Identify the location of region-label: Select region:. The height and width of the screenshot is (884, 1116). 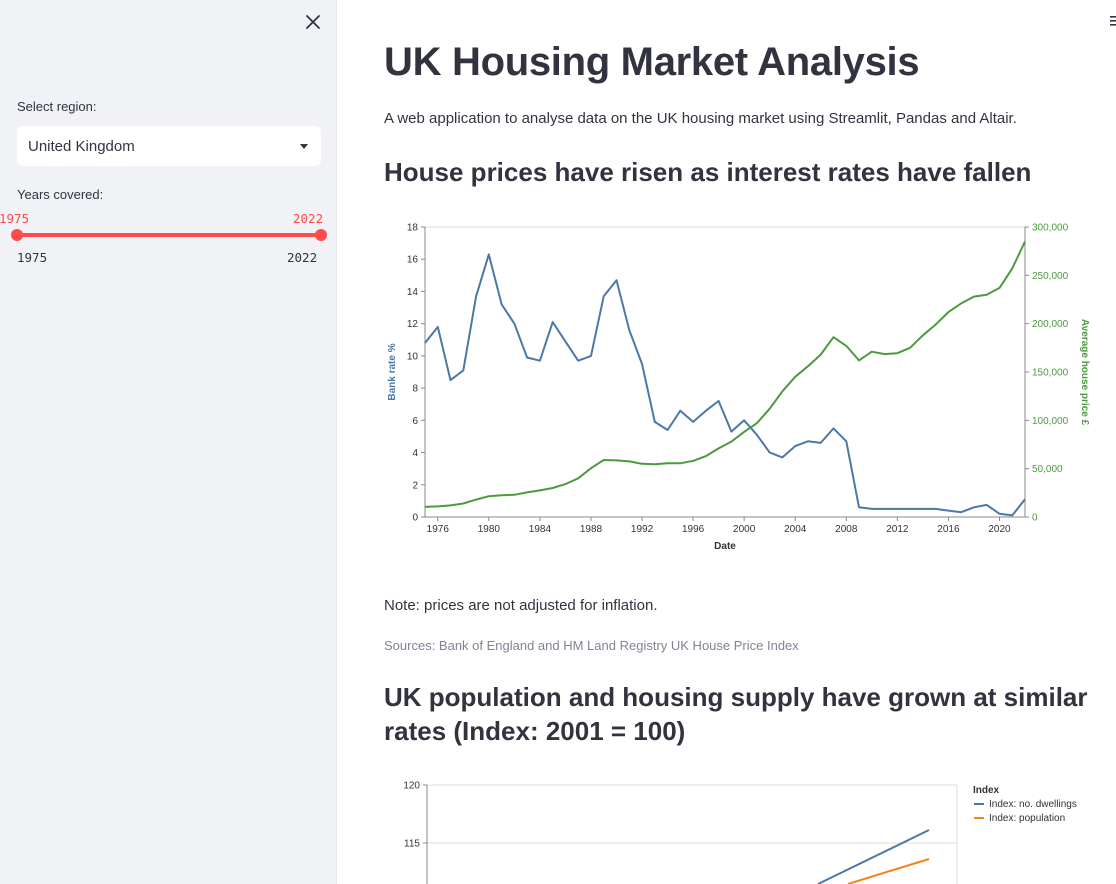
(57, 106).